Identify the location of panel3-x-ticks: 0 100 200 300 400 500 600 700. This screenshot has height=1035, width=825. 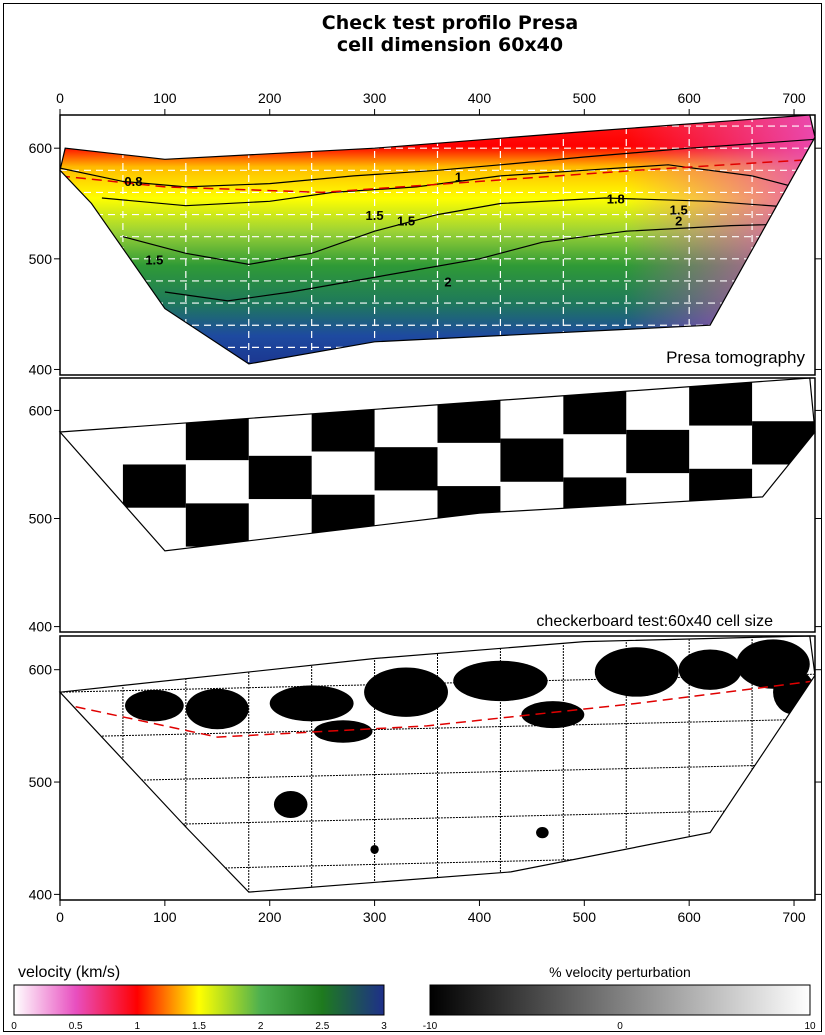
(431, 912).